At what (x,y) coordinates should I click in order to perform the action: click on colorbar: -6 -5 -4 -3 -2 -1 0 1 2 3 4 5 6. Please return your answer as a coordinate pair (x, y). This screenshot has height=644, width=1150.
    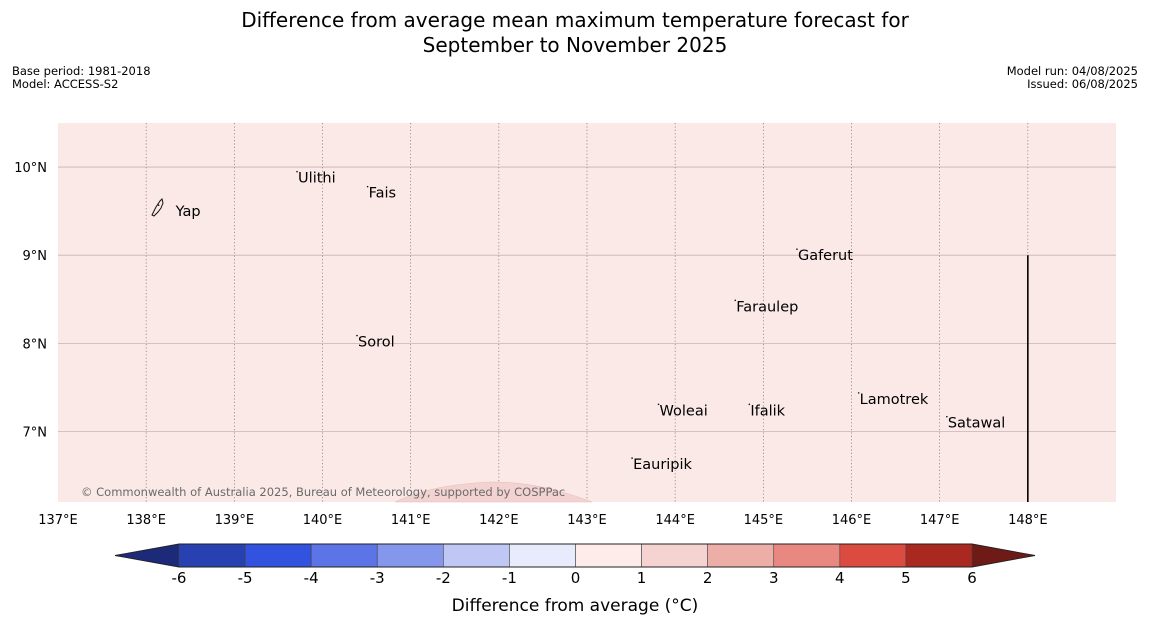
    Looking at the image, I should click on (575, 565).